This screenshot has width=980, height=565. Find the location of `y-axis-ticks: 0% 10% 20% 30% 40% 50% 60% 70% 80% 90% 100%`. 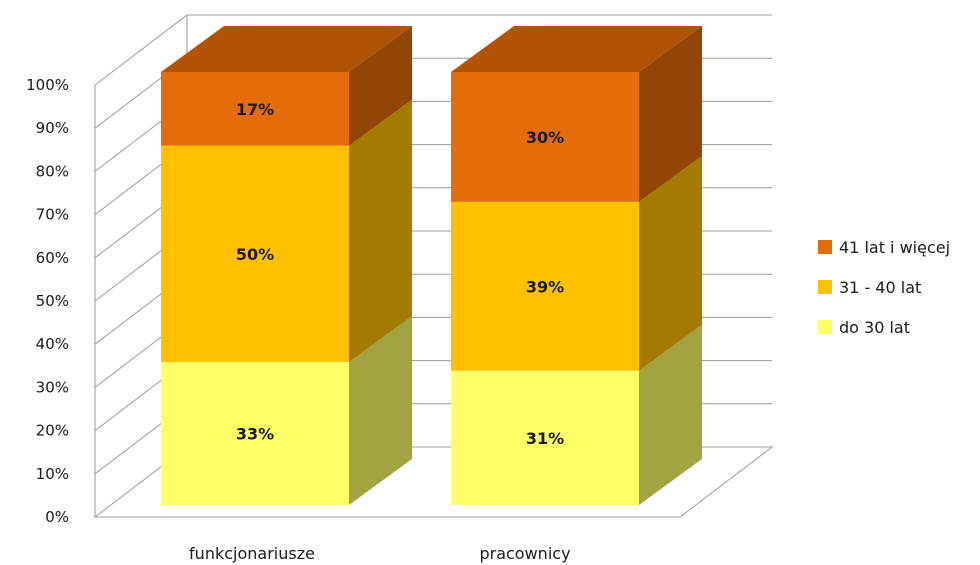

y-axis-ticks: 0% 10% 20% 30% 40% 50% 60% 70% 80% 90% 100% is located at coordinates (47, 301).